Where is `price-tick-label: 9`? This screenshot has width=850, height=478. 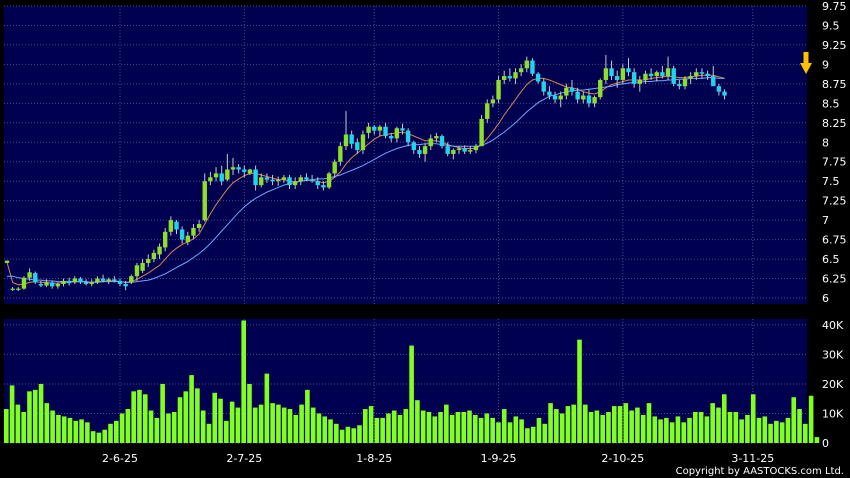
price-tick-label: 9 is located at coordinates (825, 64).